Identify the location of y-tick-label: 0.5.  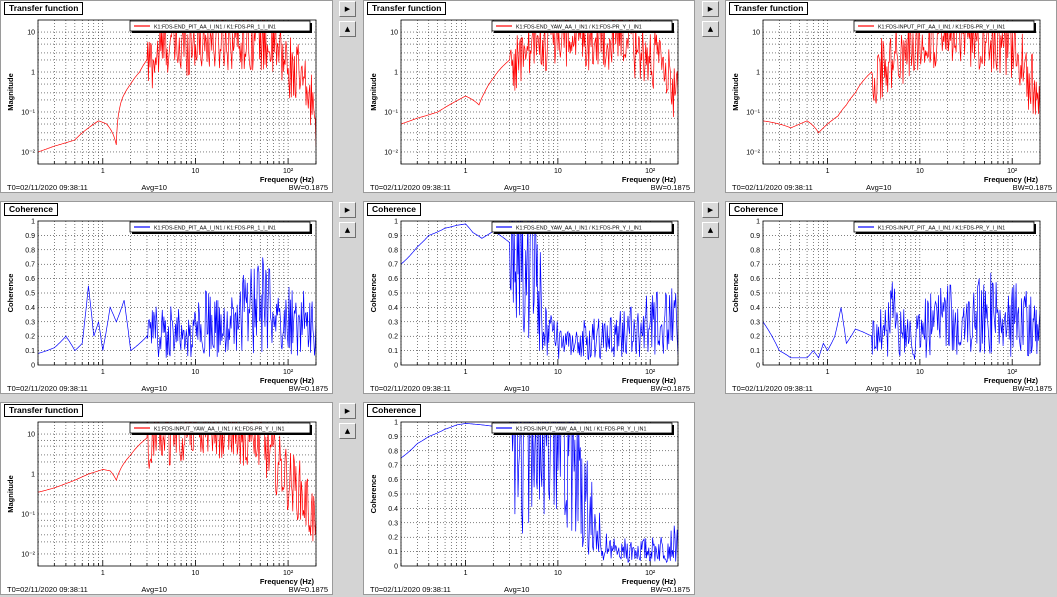
(393, 294).